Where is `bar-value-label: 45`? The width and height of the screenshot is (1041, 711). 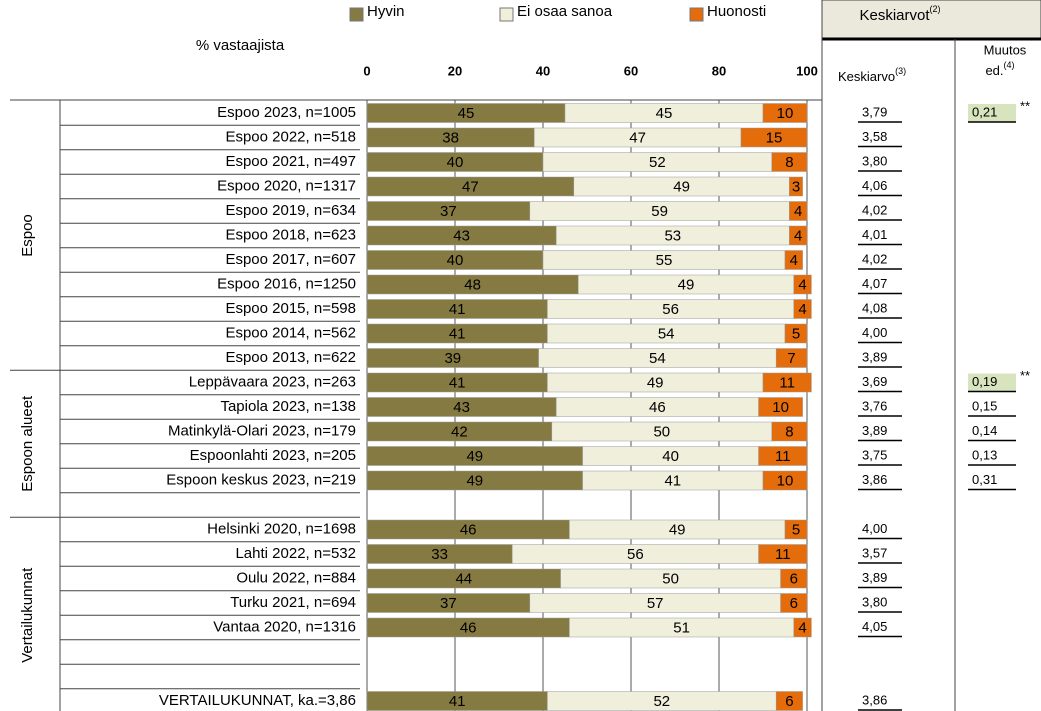
bar-value-label: 45 is located at coordinates (466, 113).